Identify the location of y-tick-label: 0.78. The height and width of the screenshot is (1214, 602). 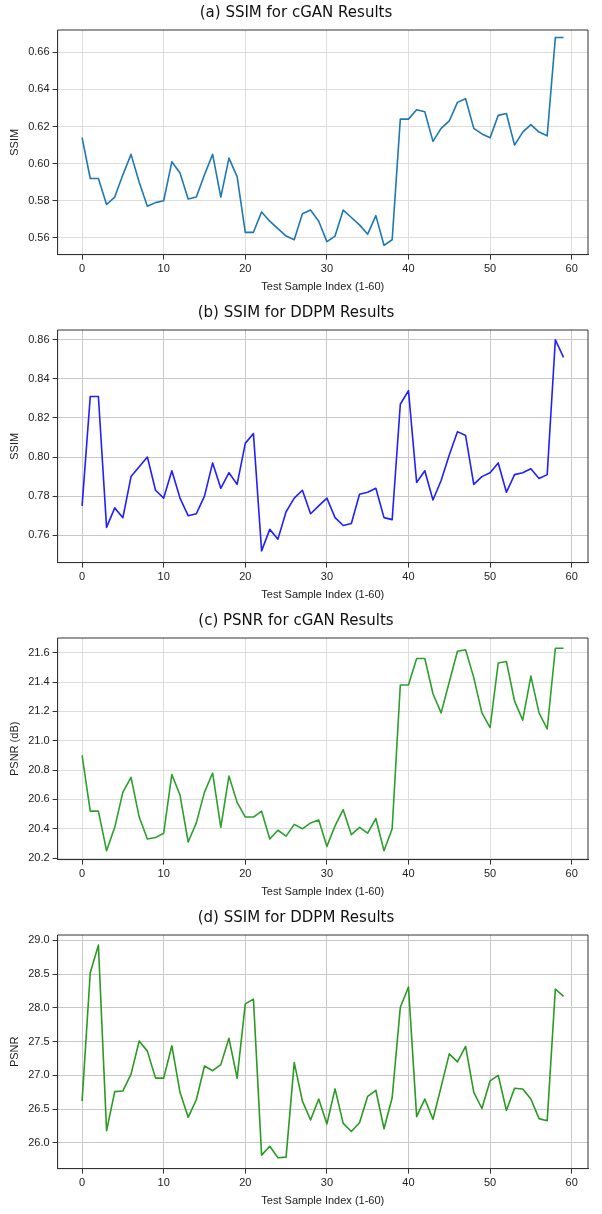
(39, 495).